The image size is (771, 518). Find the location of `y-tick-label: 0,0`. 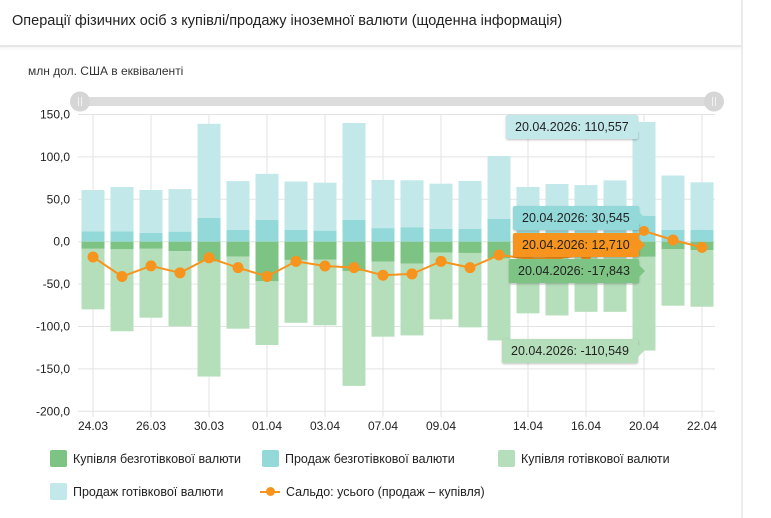

y-tick-label: 0,0 is located at coordinates (61, 242).